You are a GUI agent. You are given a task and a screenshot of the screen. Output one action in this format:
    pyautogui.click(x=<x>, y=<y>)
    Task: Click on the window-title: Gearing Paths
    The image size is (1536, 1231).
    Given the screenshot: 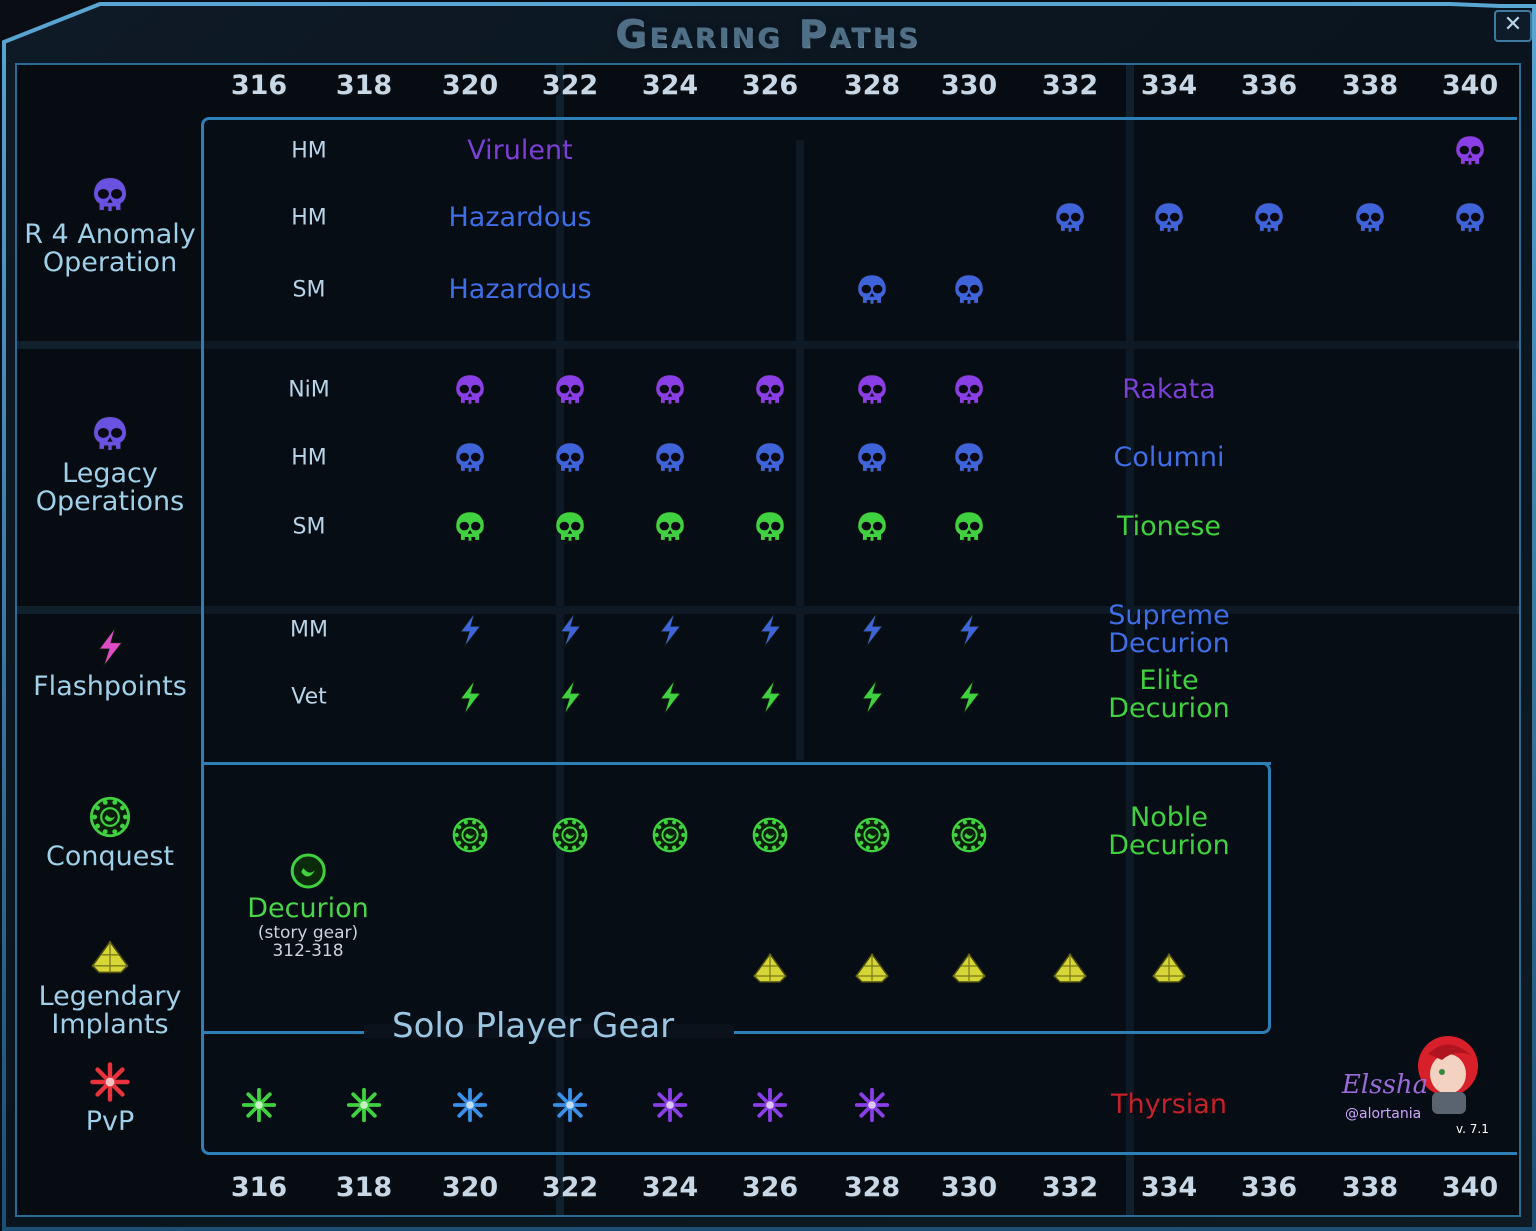 What is the action you would take?
    pyautogui.click(x=768, y=34)
    